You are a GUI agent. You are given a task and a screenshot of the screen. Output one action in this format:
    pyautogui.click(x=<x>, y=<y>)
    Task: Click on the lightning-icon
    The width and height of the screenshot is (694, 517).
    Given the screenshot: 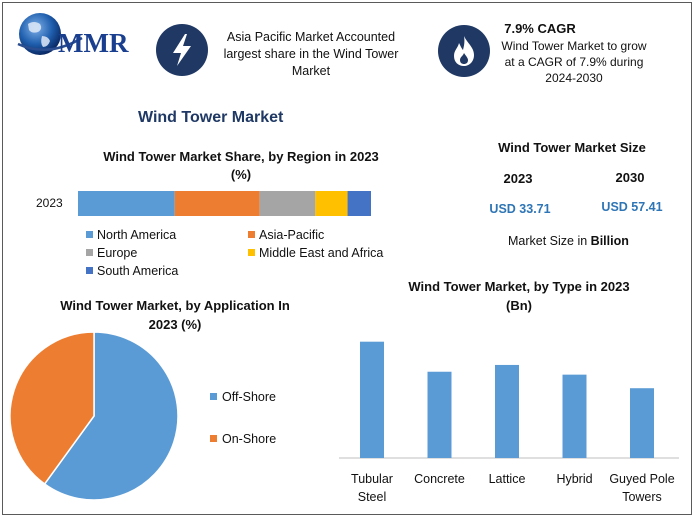 What is the action you would take?
    pyautogui.click(x=182, y=50)
    